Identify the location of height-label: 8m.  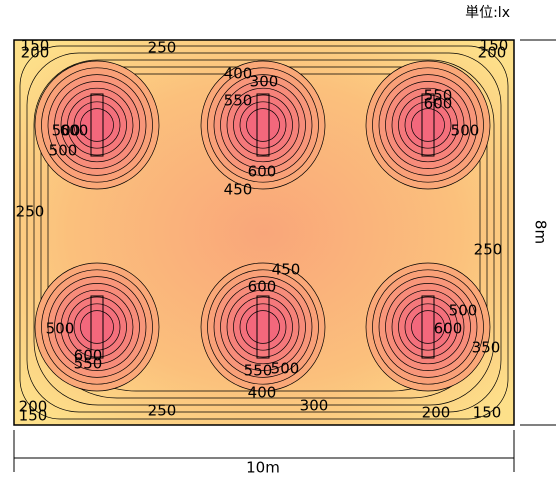
(541, 232).